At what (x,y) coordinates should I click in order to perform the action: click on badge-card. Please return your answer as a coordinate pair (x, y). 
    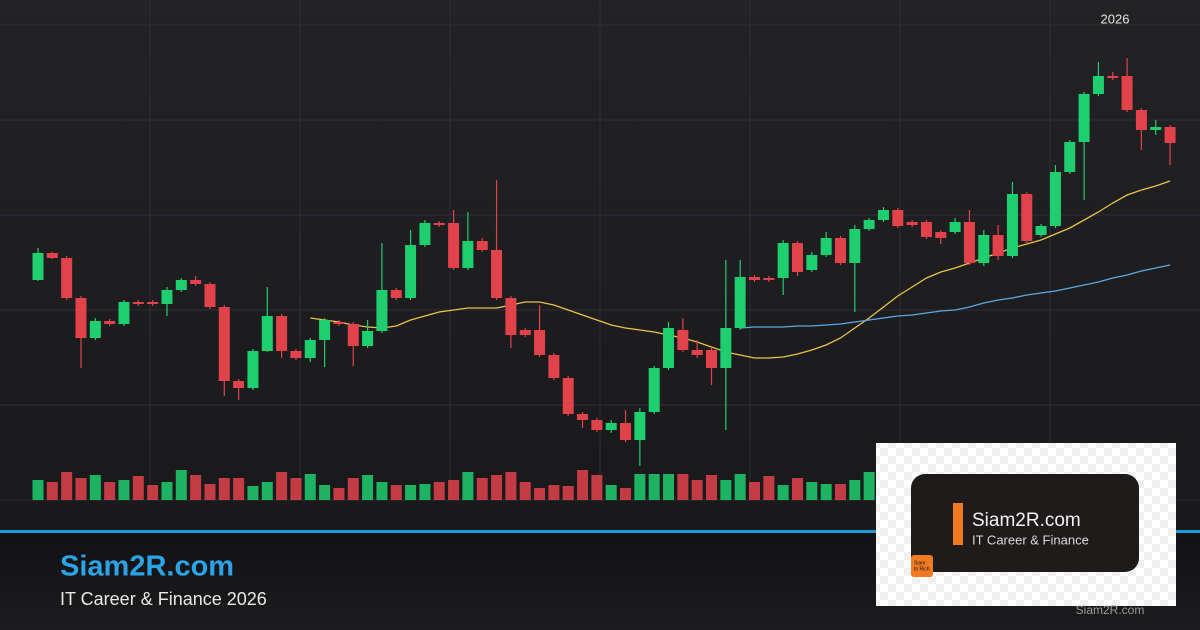
    Looking at the image, I should click on (1025, 523).